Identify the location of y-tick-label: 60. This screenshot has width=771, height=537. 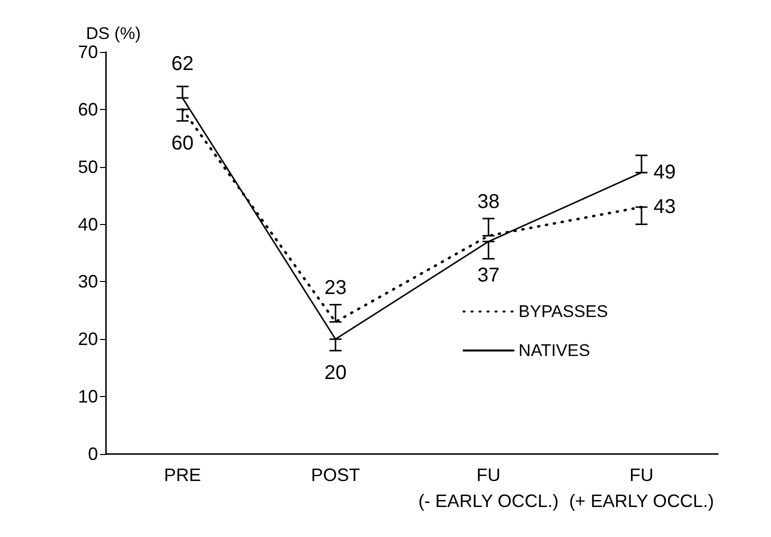
(88, 109).